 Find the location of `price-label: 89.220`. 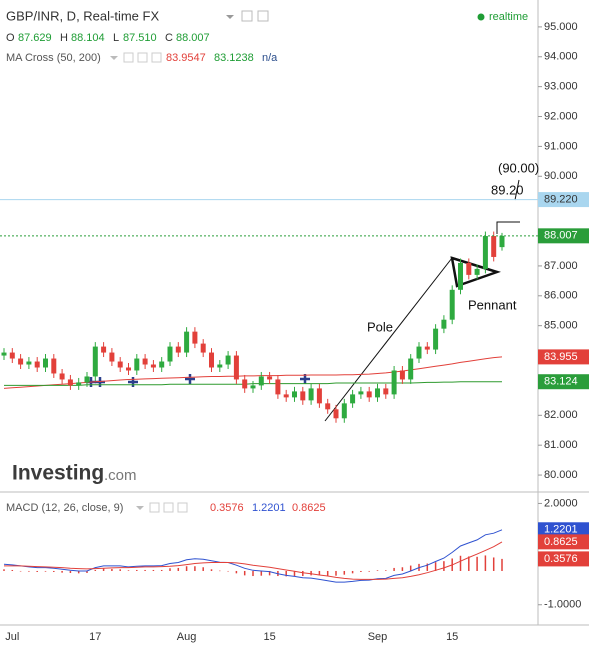

price-label: 89.220 is located at coordinates (561, 199).